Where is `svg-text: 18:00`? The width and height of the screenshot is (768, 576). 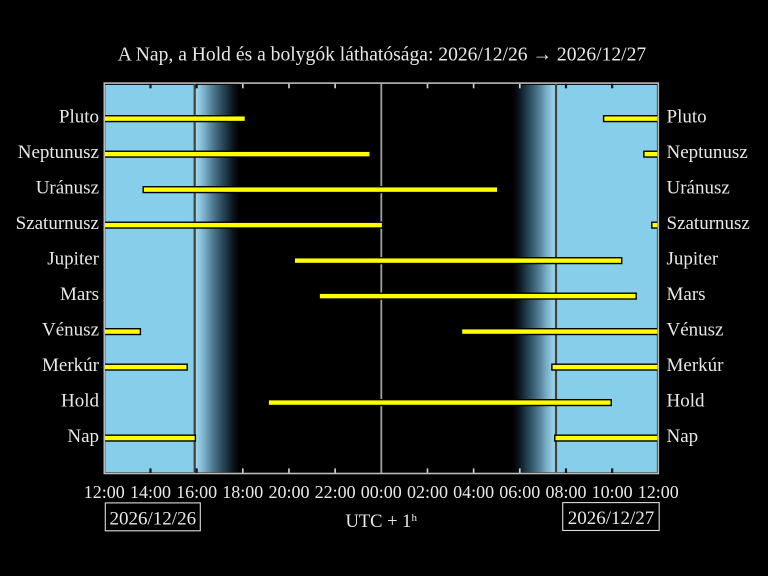
svg-text: 18:00 is located at coordinates (242, 492).